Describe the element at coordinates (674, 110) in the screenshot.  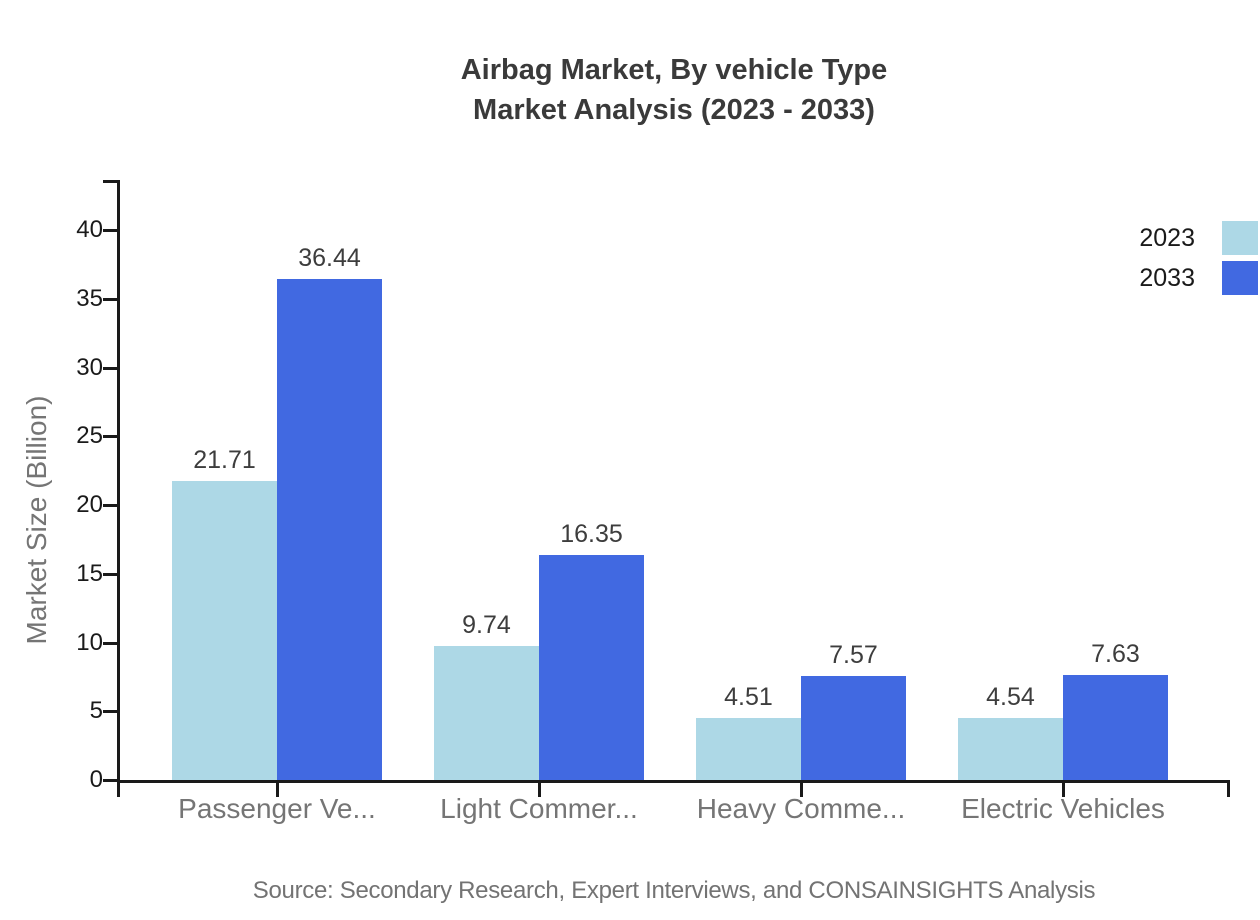
I see `chart-title-line2: Market Analysis (2023 - 2033)` at that location.